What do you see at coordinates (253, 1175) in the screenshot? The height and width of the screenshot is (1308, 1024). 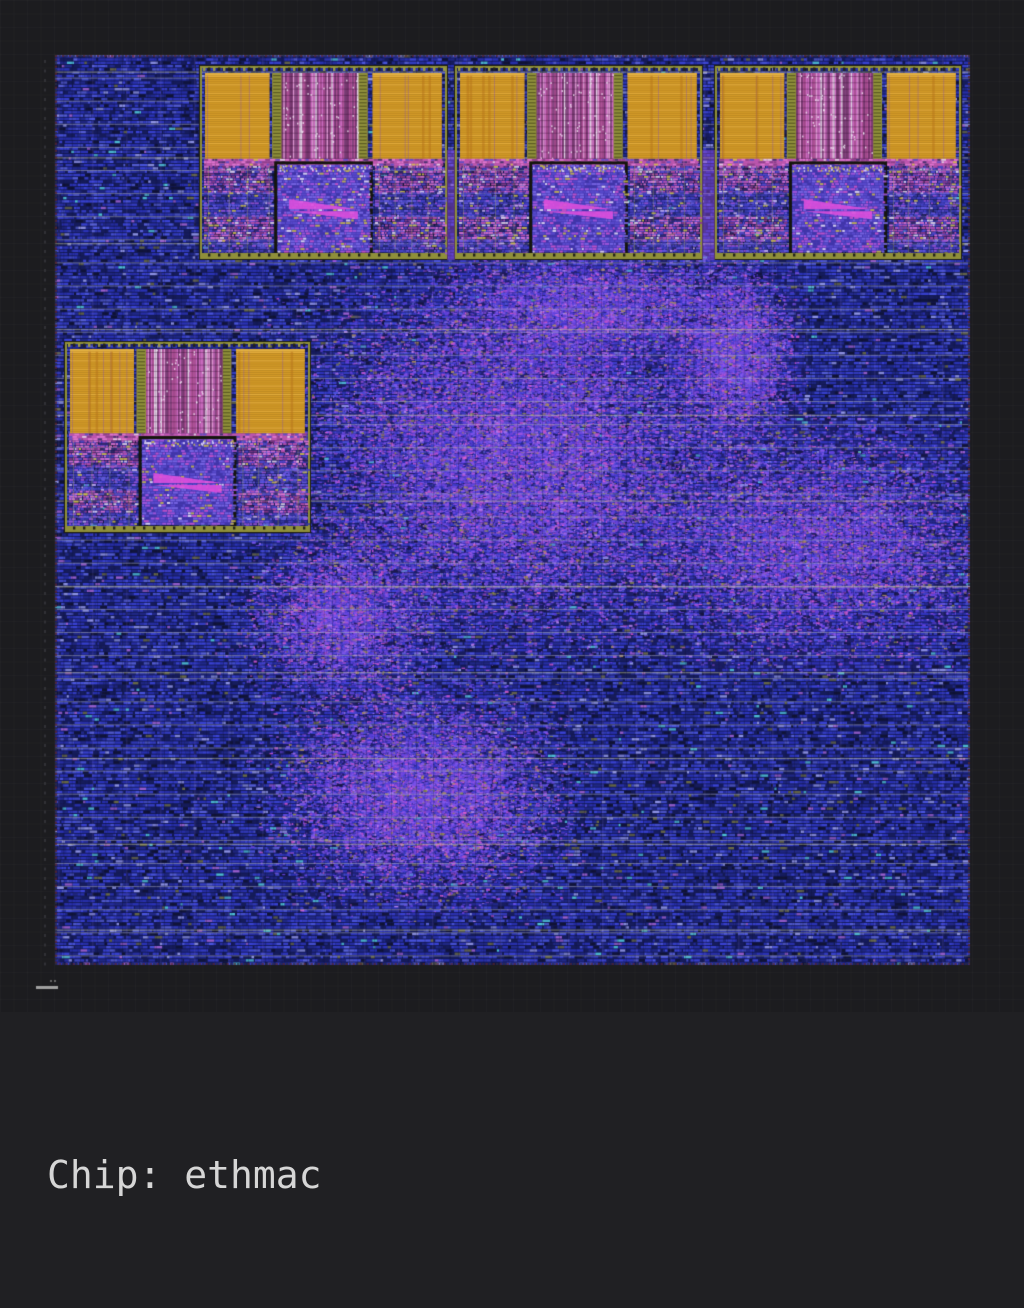 I see `stat-chip-value: ethmac` at bounding box center [253, 1175].